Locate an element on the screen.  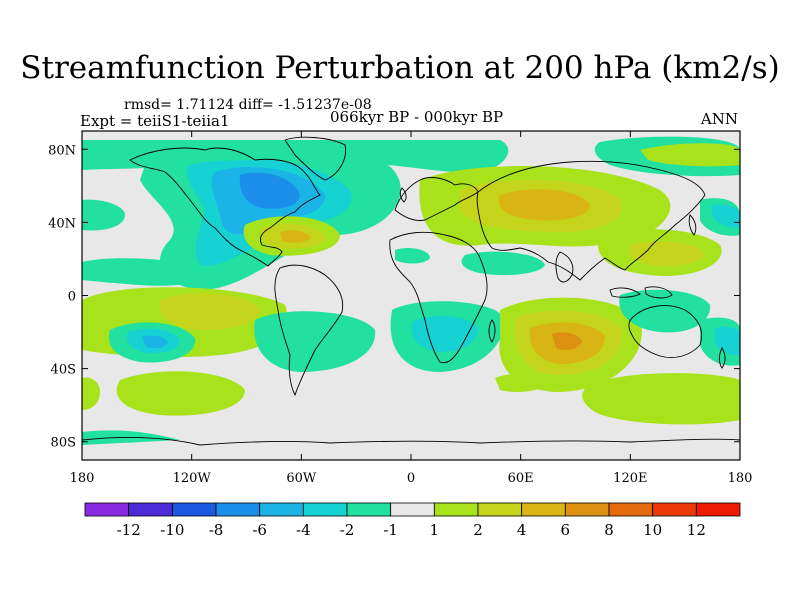
colorbar-label: -4 is located at coordinates (303, 530).